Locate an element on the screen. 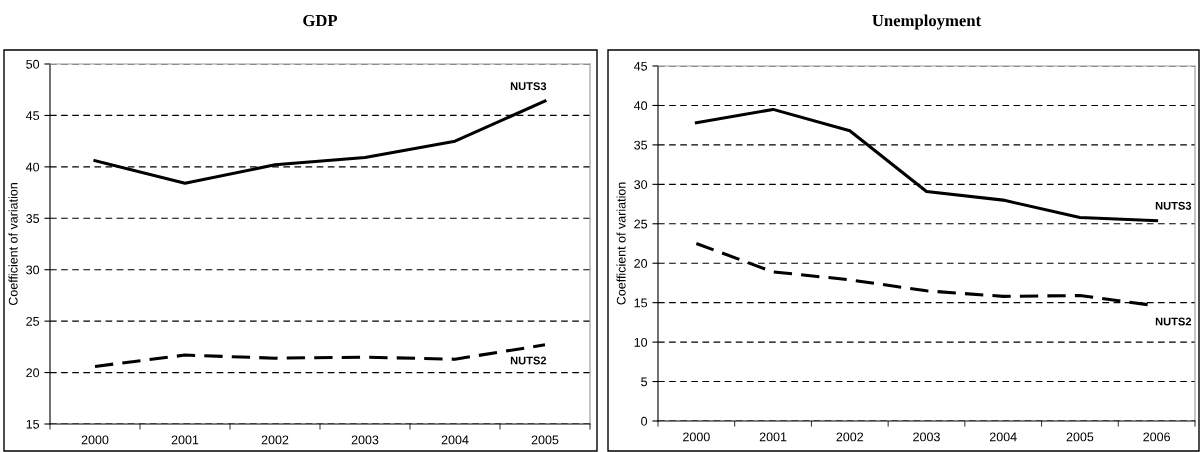 This screenshot has height=452, width=1201. y-tick-label: 50 is located at coordinates (33, 64).